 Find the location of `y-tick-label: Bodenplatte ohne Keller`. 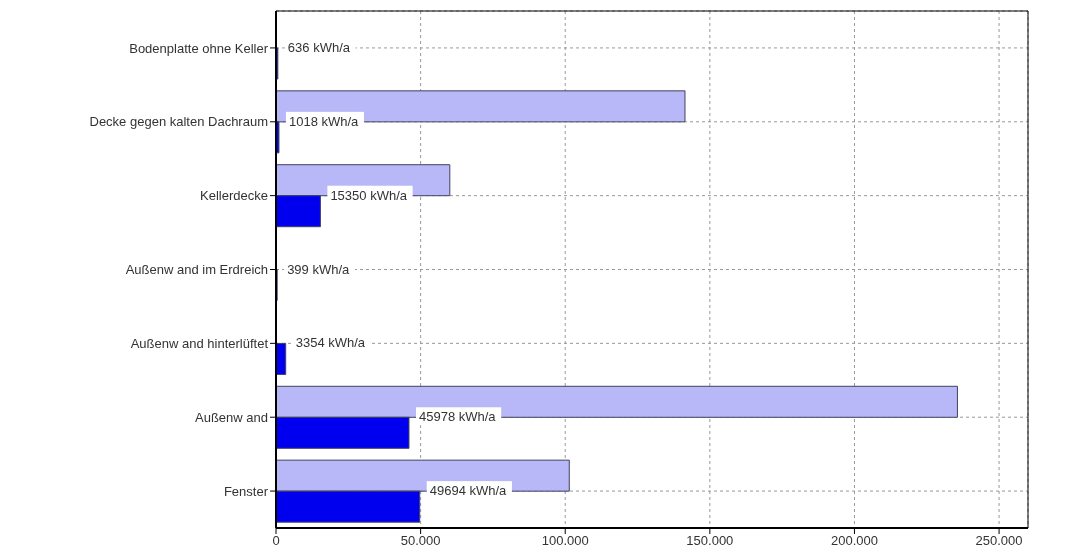

y-tick-label: Bodenplatte ohne Keller is located at coordinates (199, 48).